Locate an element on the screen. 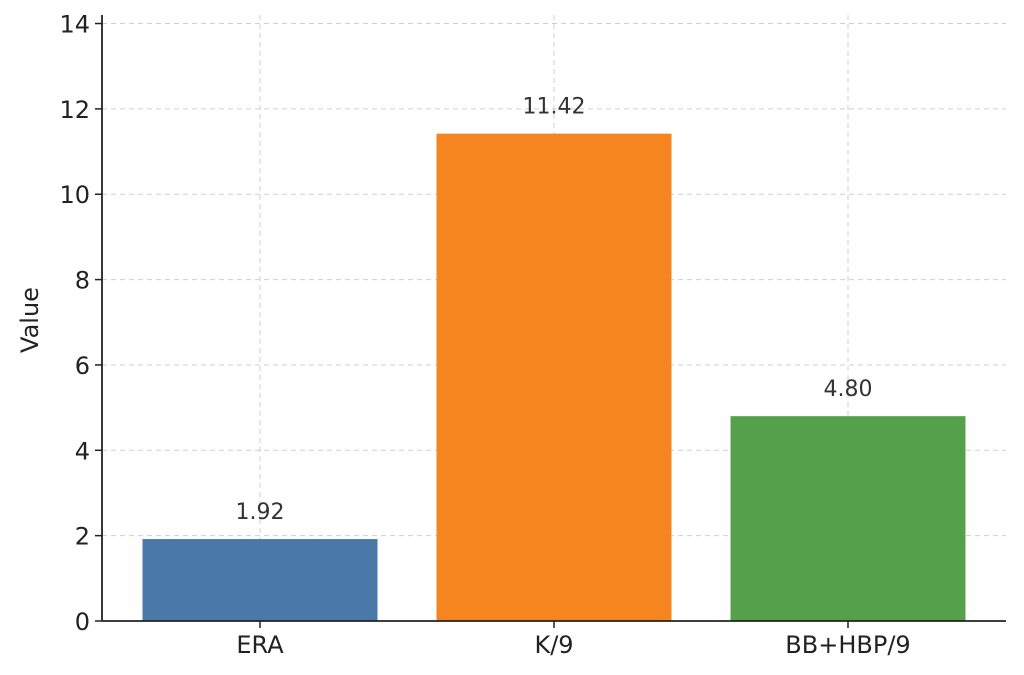 Image resolution: width=1024 pixels, height=675 pixels. y-tick-label: 10 is located at coordinates (74, 195).